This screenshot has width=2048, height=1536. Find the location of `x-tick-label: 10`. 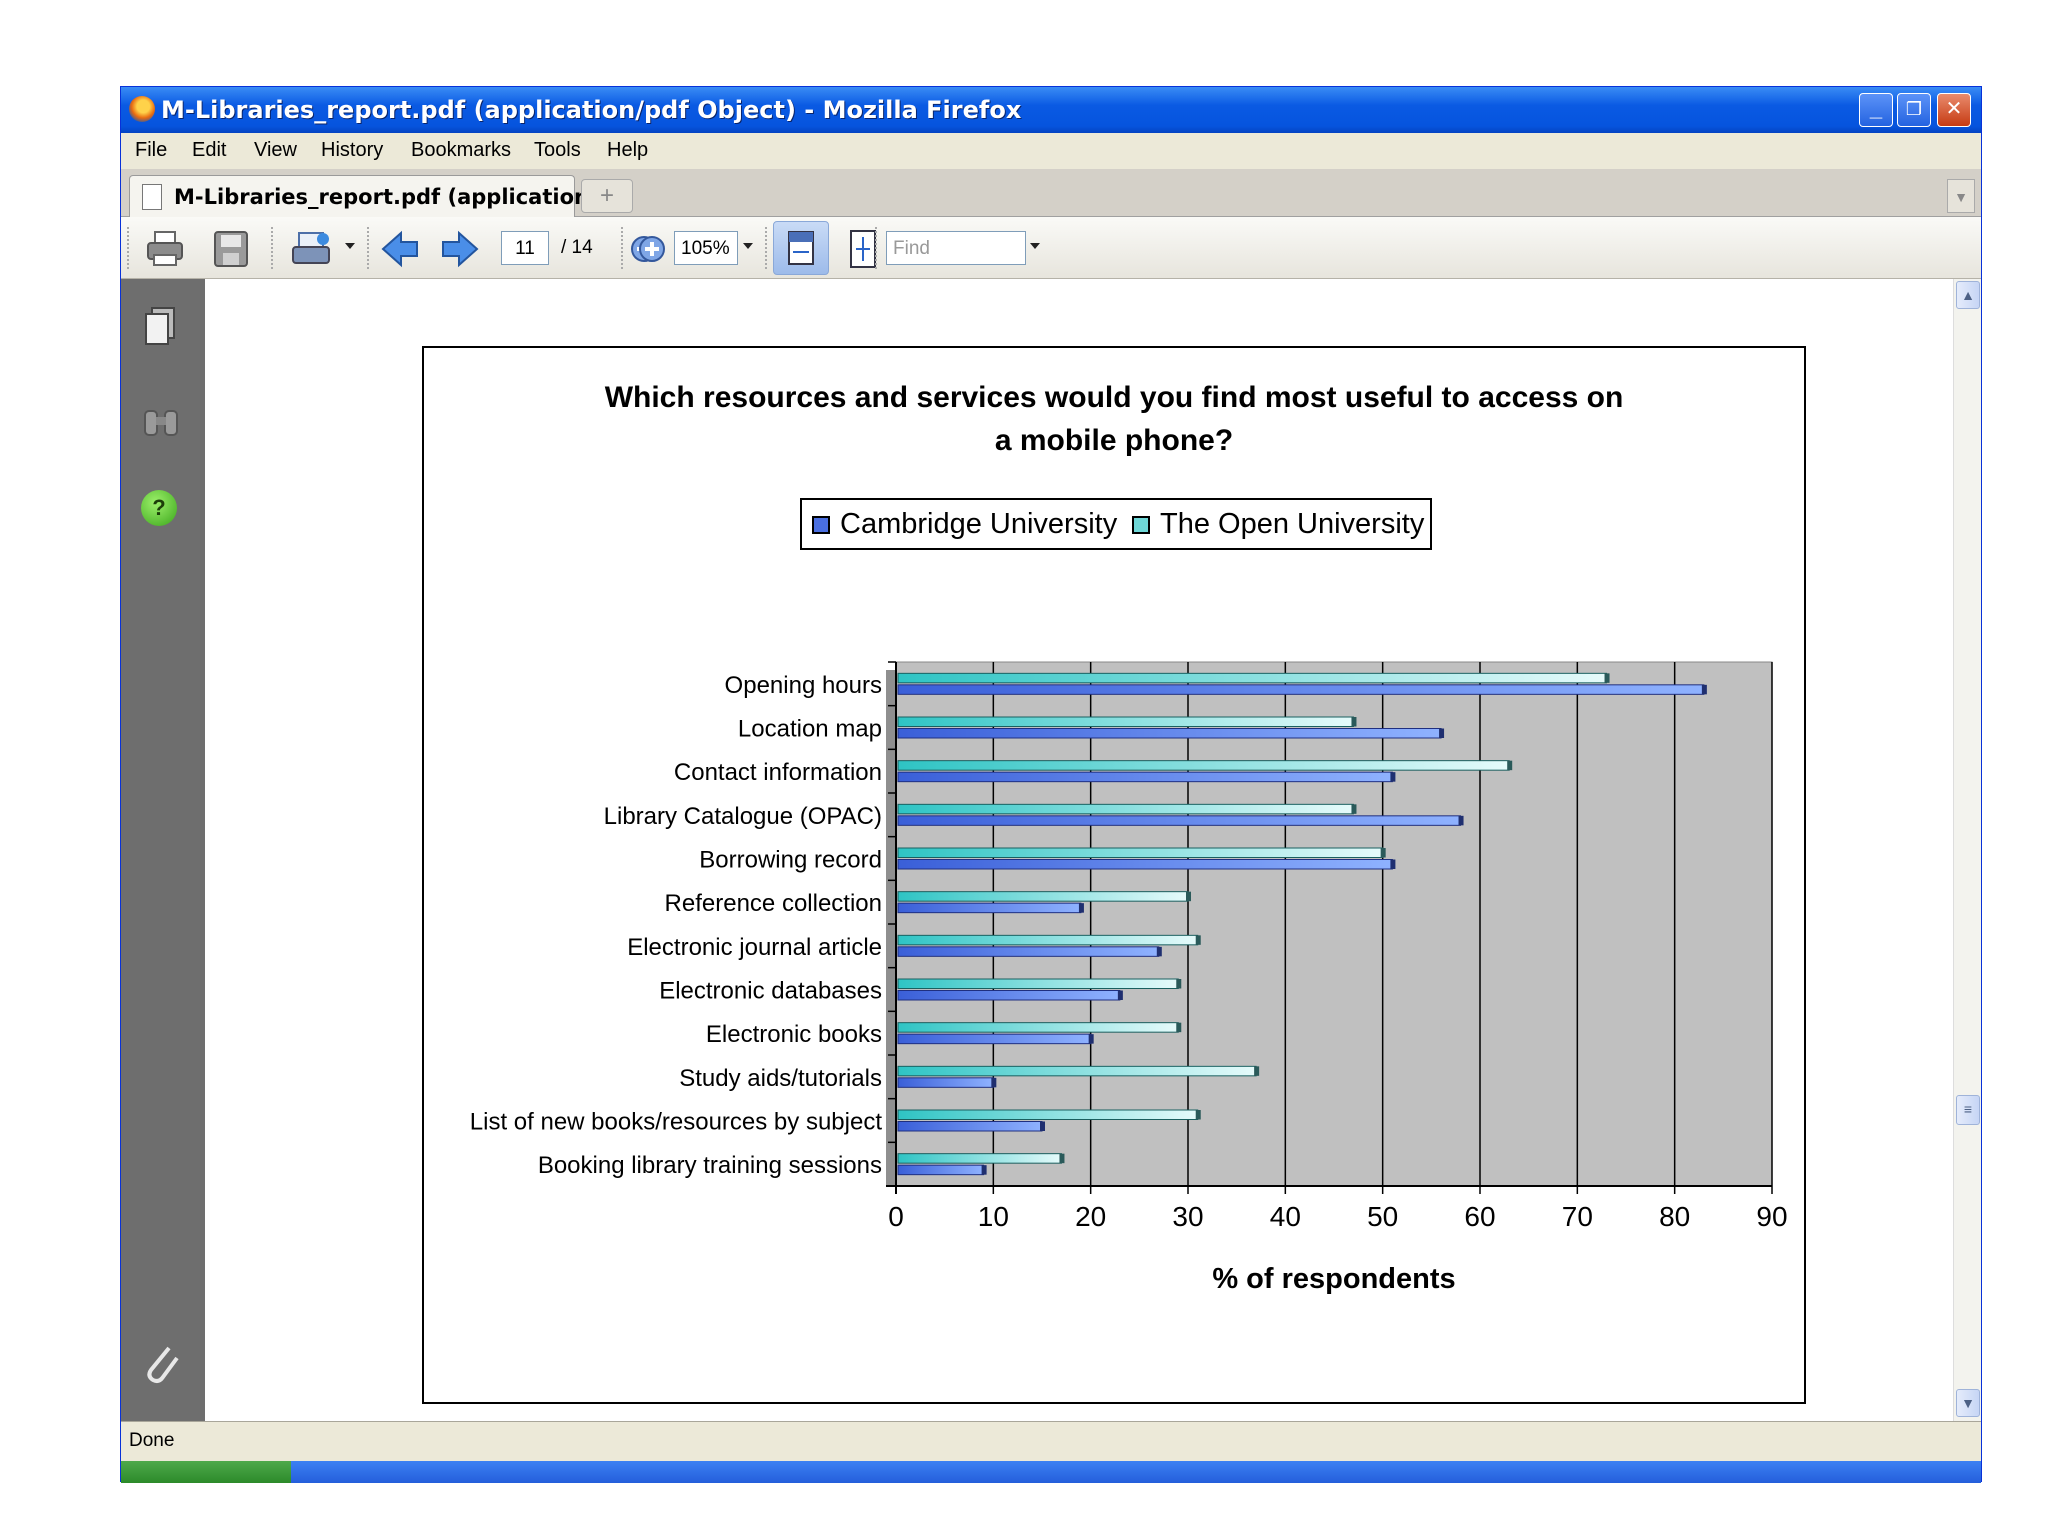

x-tick-label: 10 is located at coordinates (993, 1216).